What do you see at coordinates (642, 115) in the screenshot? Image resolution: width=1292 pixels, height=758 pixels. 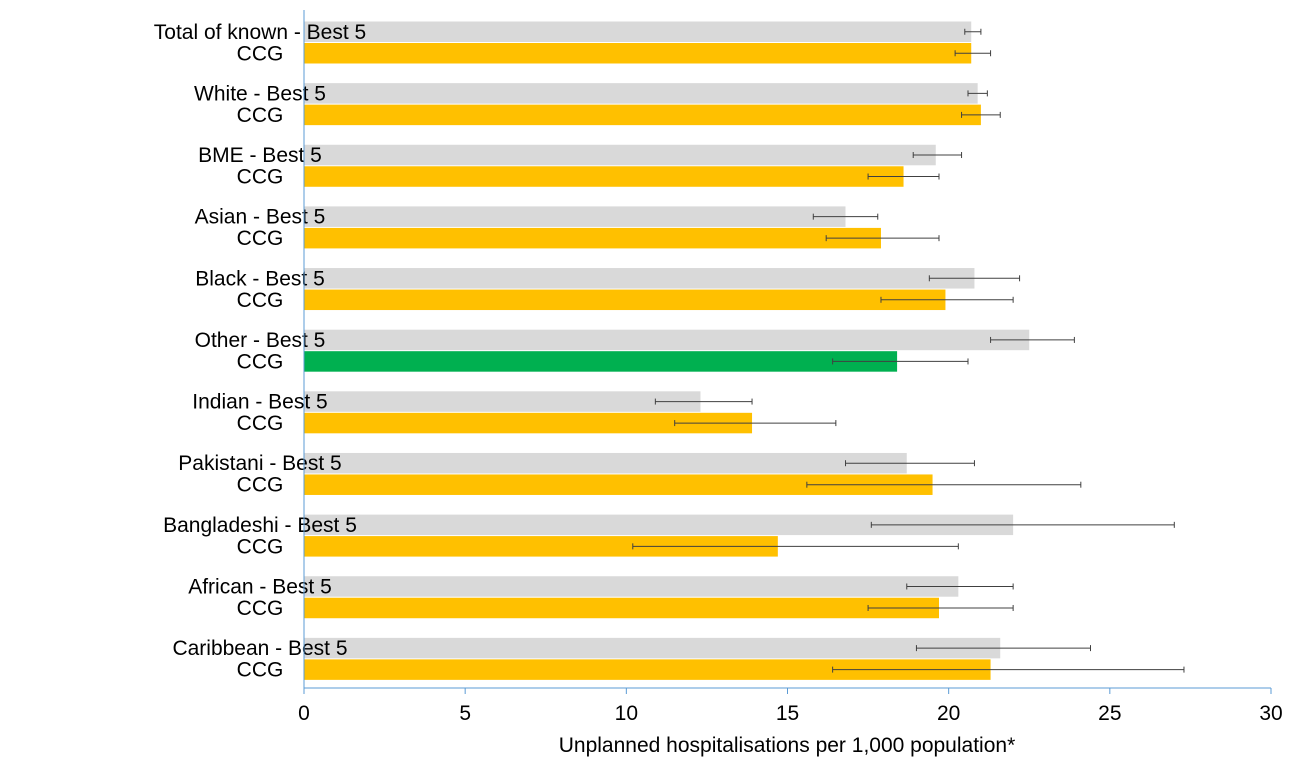 I see `bar-white-ccg` at bounding box center [642, 115].